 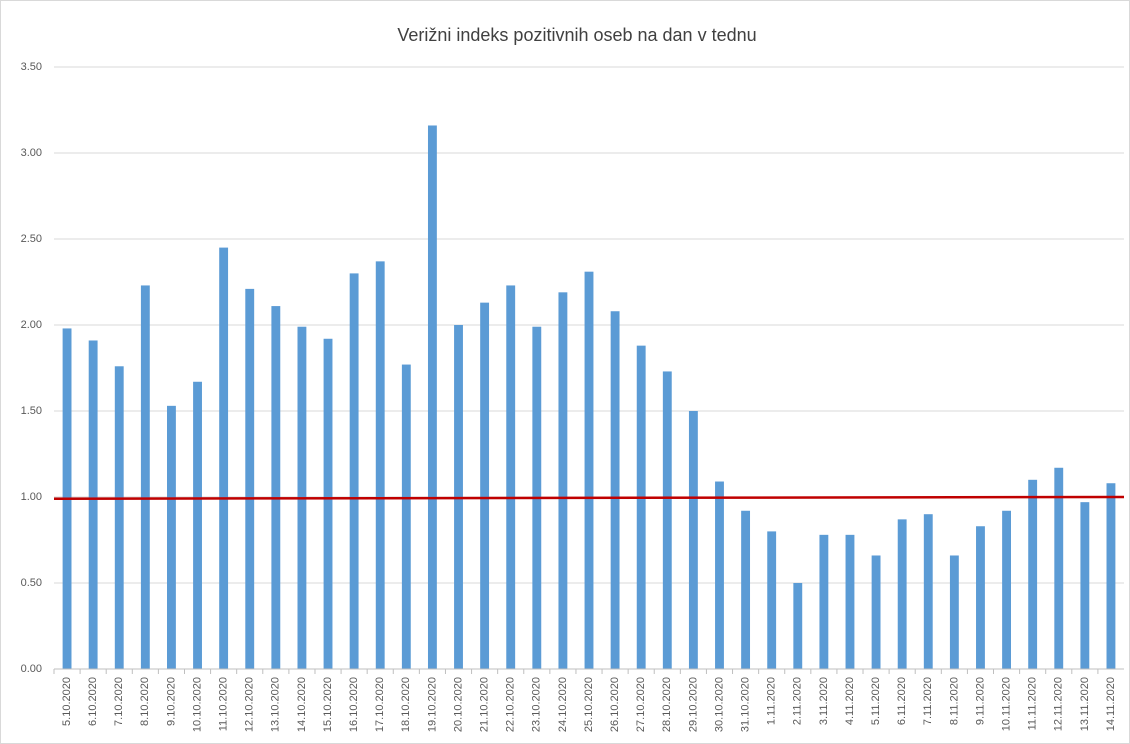 What do you see at coordinates (171, 701) in the screenshot?
I see `x-tick-label: 9.10.2020` at bounding box center [171, 701].